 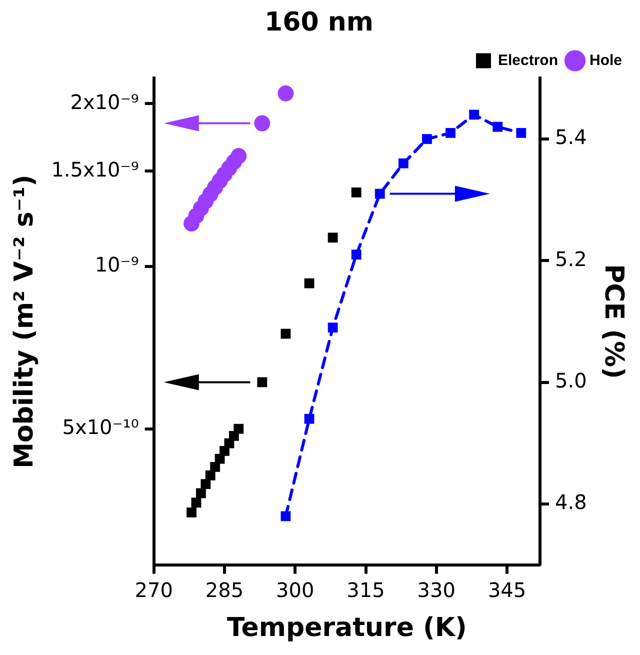 What do you see at coordinates (100, 427) in the screenshot?
I see `y-tick-label: 5x10⁻¹⁰` at bounding box center [100, 427].